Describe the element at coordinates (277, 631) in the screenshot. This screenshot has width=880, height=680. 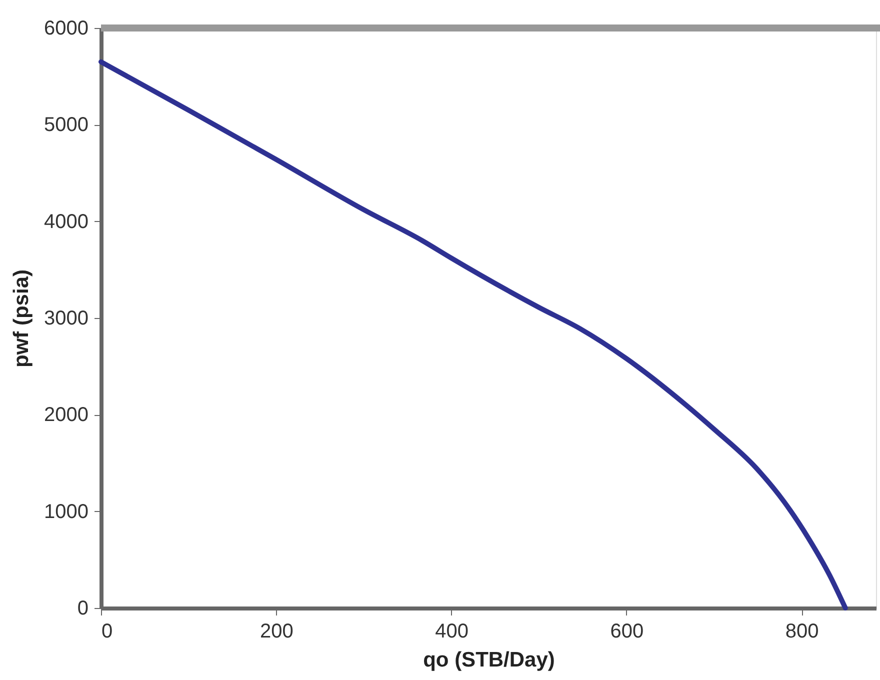
I see `x-tick-label: 200` at that location.